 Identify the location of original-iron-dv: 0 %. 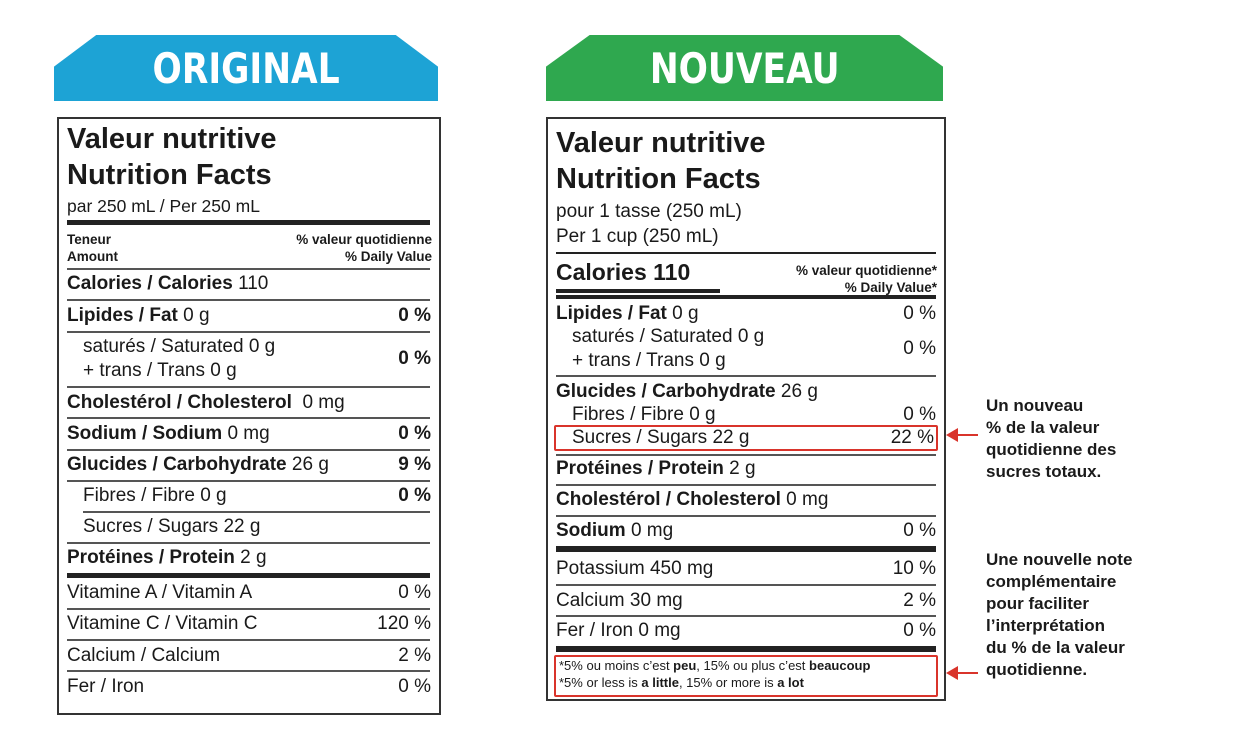
(414, 686).